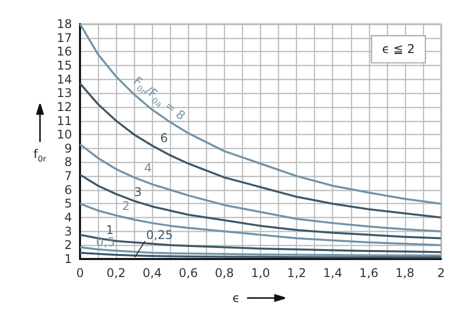 This screenshot has width=474, height=322. Describe the element at coordinates (148, 168) in the screenshot. I see `series-label: 4` at that location.